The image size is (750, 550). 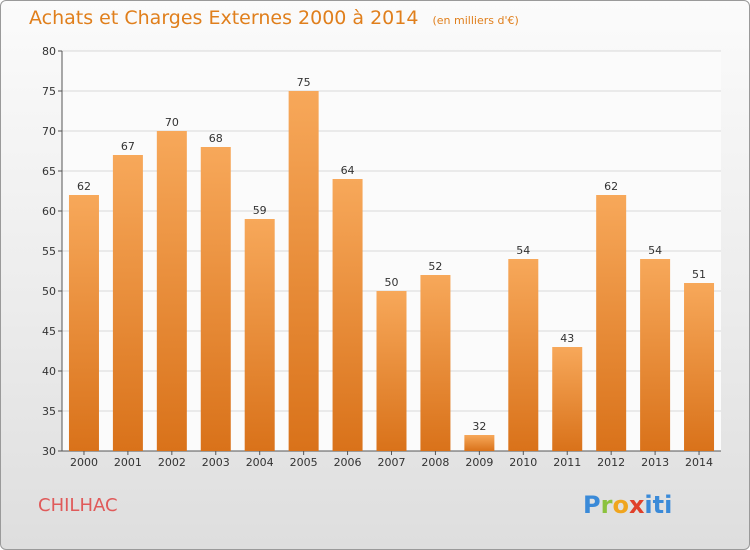 What do you see at coordinates (84, 186) in the screenshot?
I see `data-label-2000: 62` at bounding box center [84, 186].